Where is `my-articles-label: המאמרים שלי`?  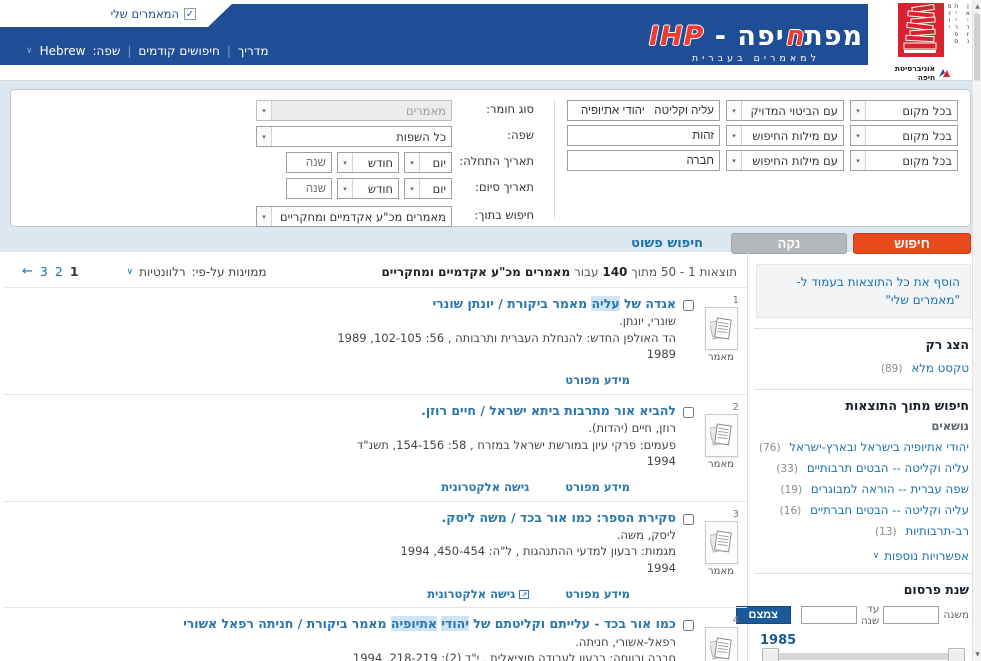 my-articles-label: המאמרים שלי is located at coordinates (144, 13).